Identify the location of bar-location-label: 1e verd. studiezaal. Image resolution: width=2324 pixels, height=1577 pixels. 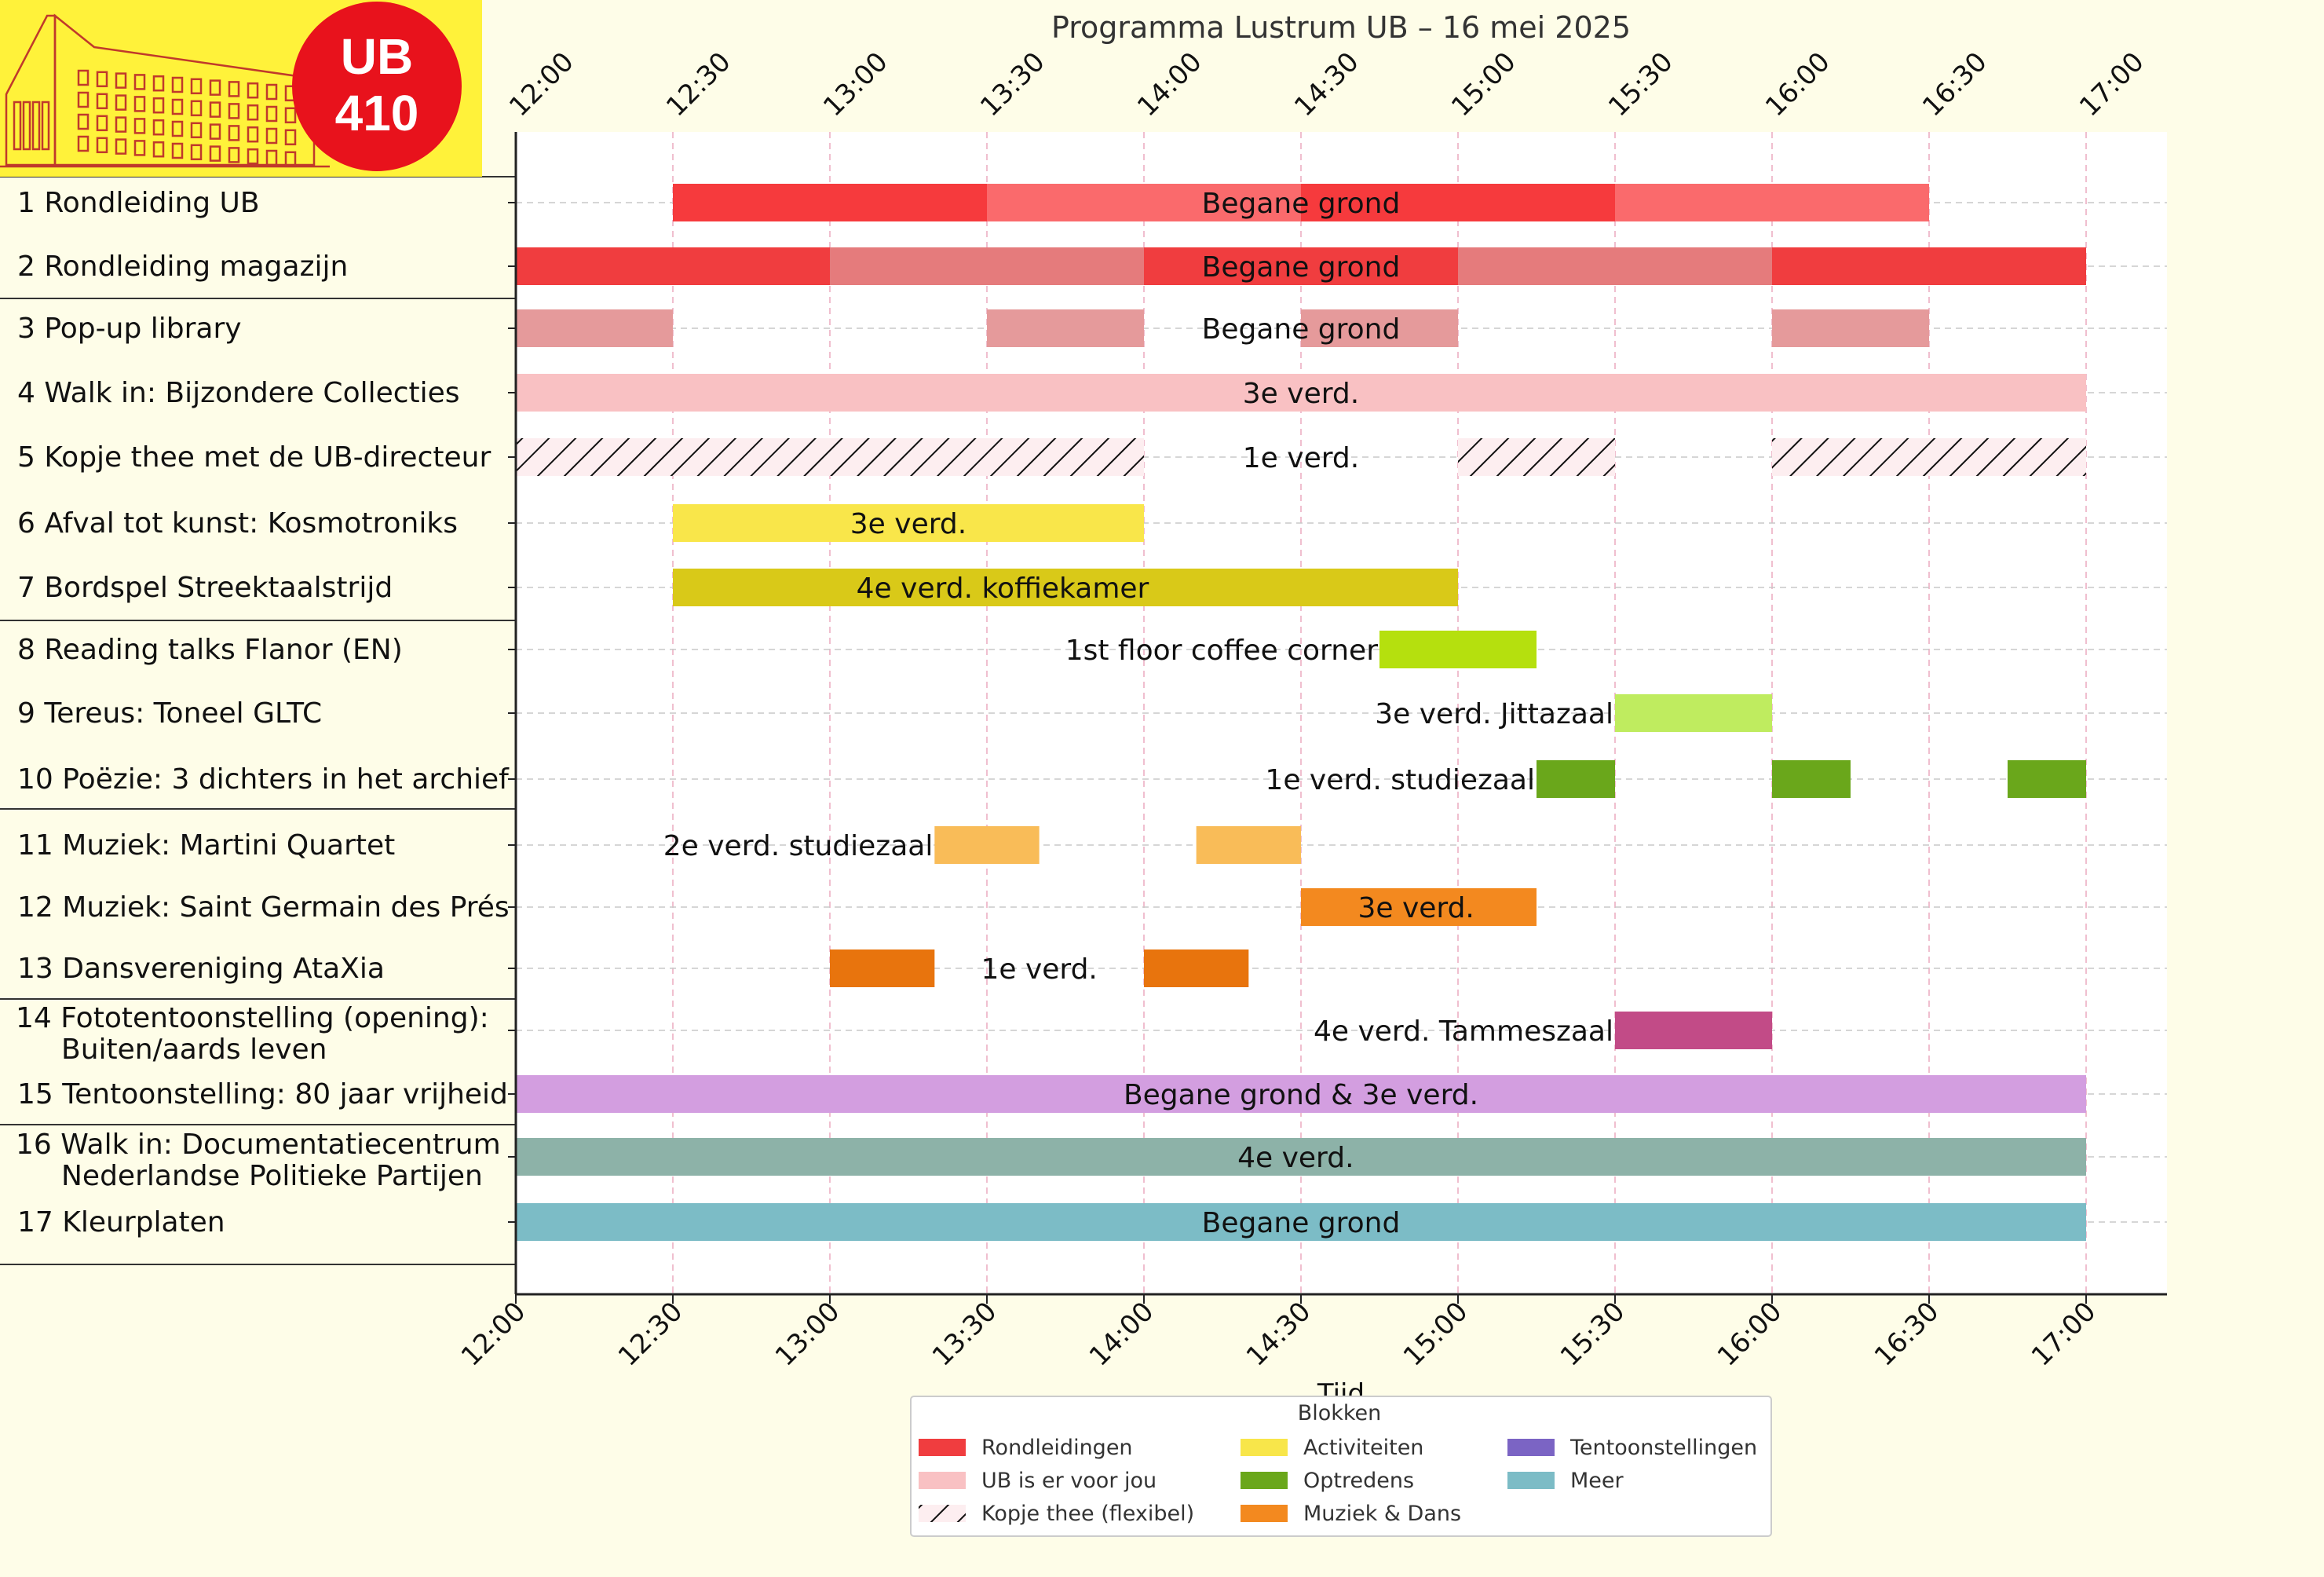
(1400, 780).